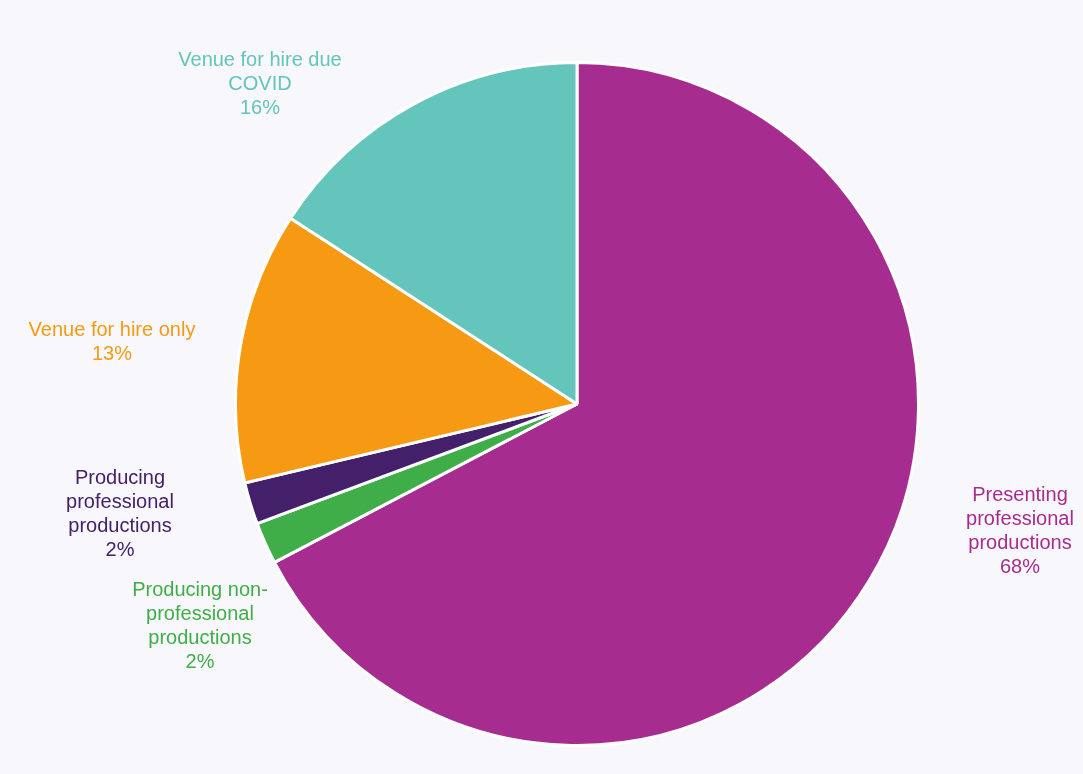  What do you see at coordinates (260, 70) in the screenshot?
I see `slice-label: Venue for hire due COVID` at bounding box center [260, 70].